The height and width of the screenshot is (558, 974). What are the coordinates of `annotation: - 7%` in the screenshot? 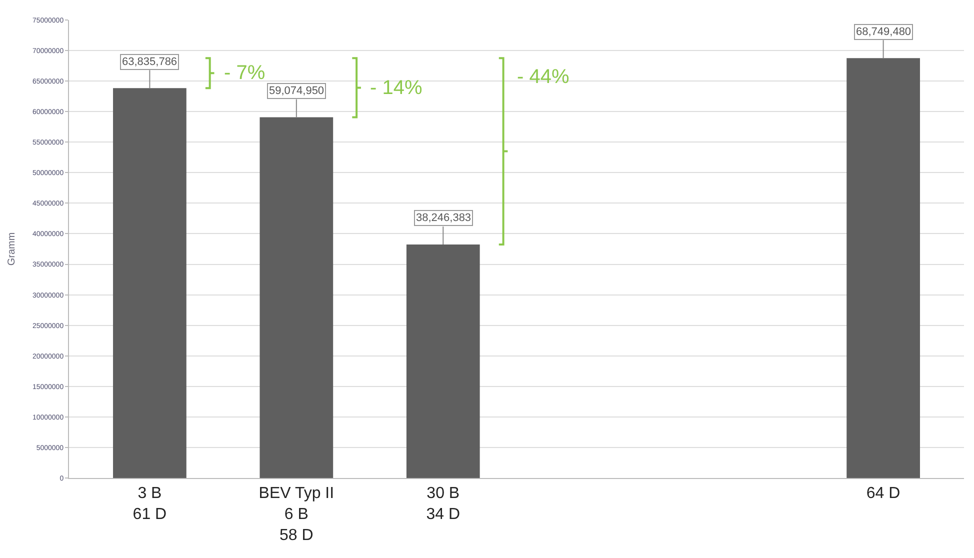 It's located at (245, 73).